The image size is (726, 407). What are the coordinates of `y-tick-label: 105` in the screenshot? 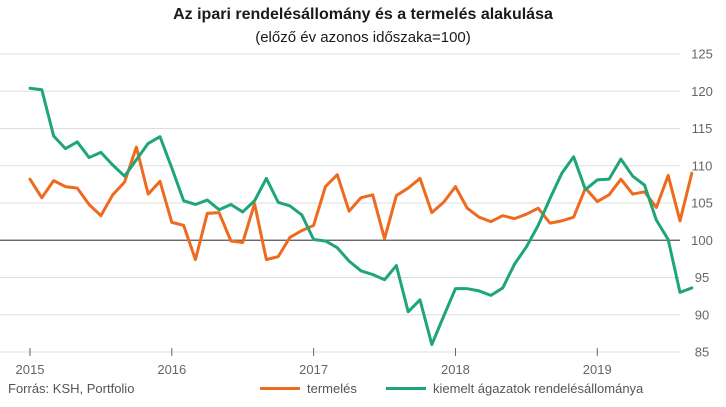 It's located at (702, 203).